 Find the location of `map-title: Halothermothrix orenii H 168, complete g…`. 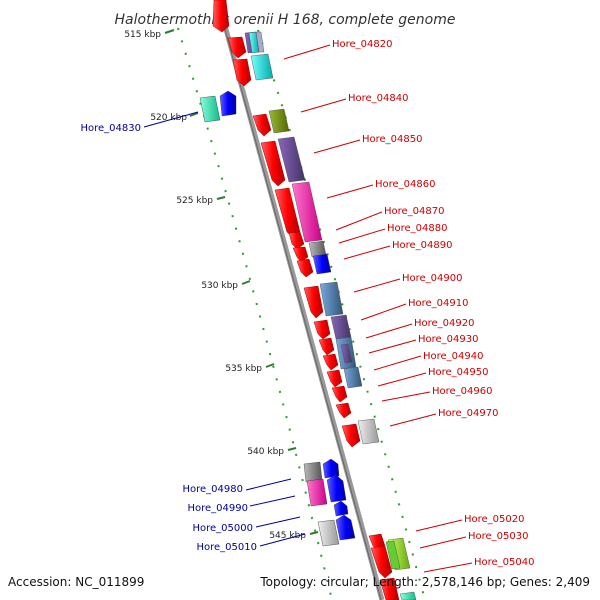

map-title: Halothermothrix orenii H 168, complete g… is located at coordinates (285, 20).